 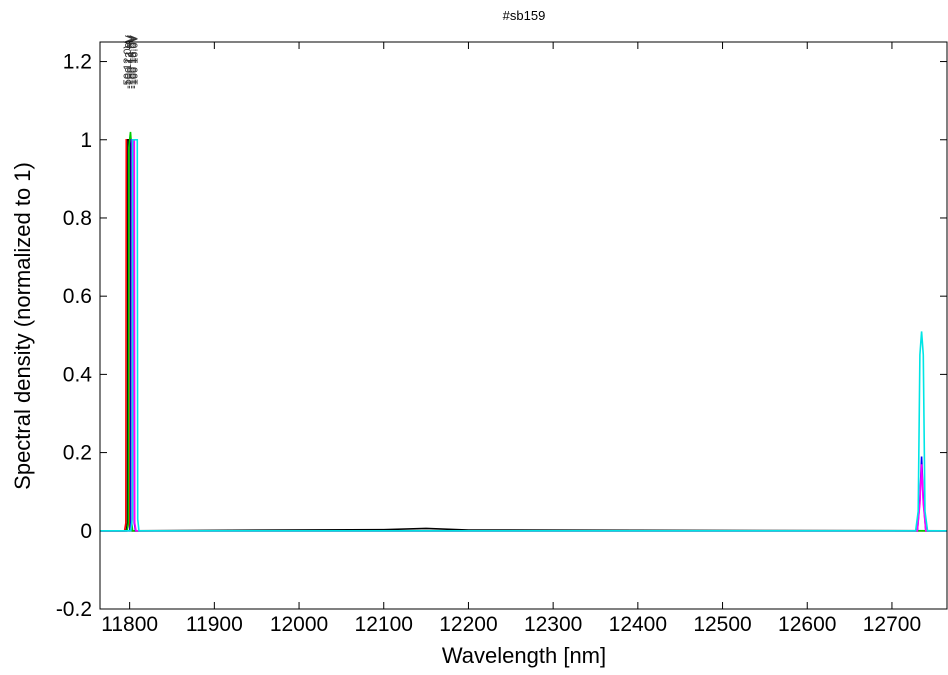 What do you see at coordinates (77, 218) in the screenshot?
I see `y-tick-label: 0.8` at bounding box center [77, 218].